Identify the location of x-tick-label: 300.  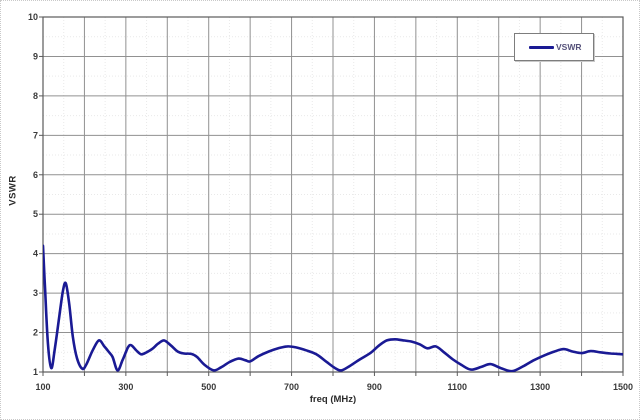
(125, 387).